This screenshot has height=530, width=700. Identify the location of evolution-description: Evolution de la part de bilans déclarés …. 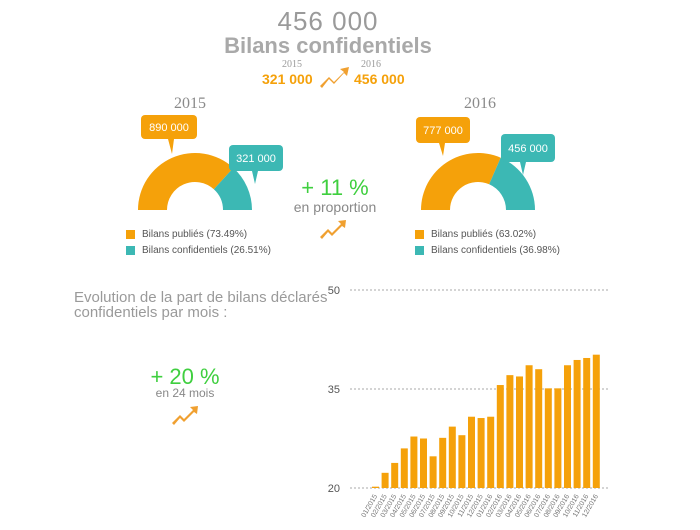
(201, 305).